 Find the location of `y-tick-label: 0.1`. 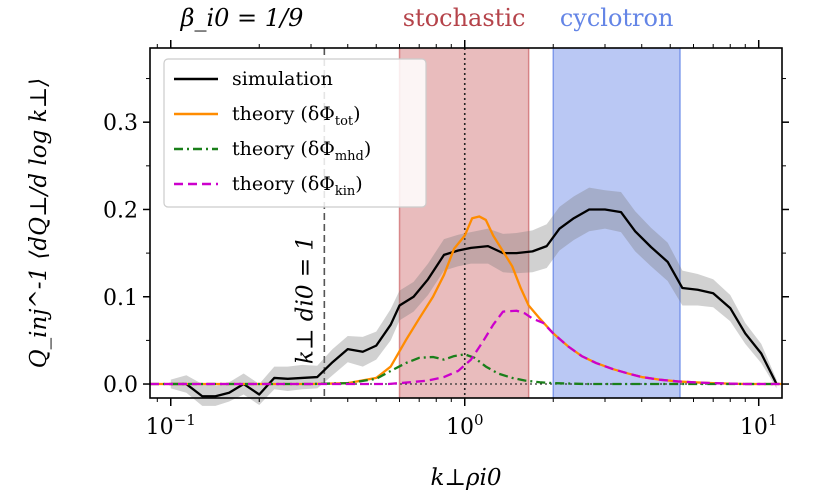

y-tick-label: 0.1 is located at coordinates (120, 298).